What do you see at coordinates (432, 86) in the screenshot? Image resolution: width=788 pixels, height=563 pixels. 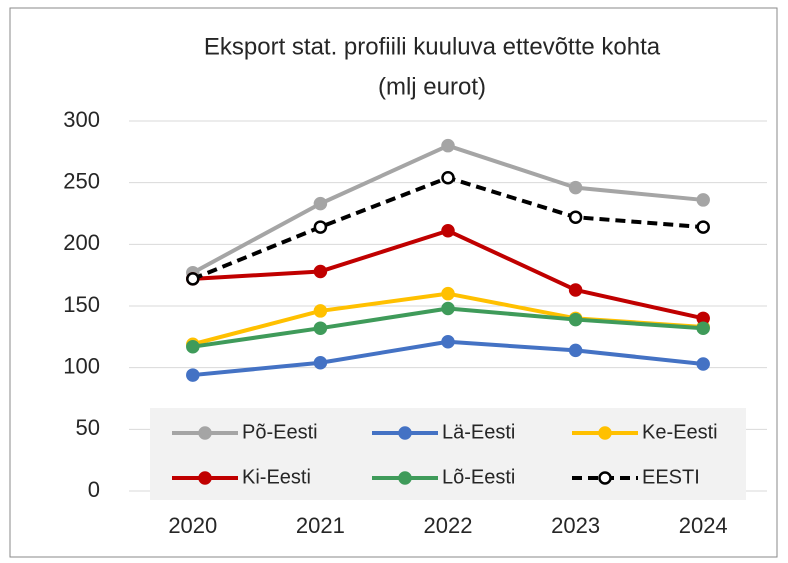 I see `chart-title: (mlj eurot)` at bounding box center [432, 86].